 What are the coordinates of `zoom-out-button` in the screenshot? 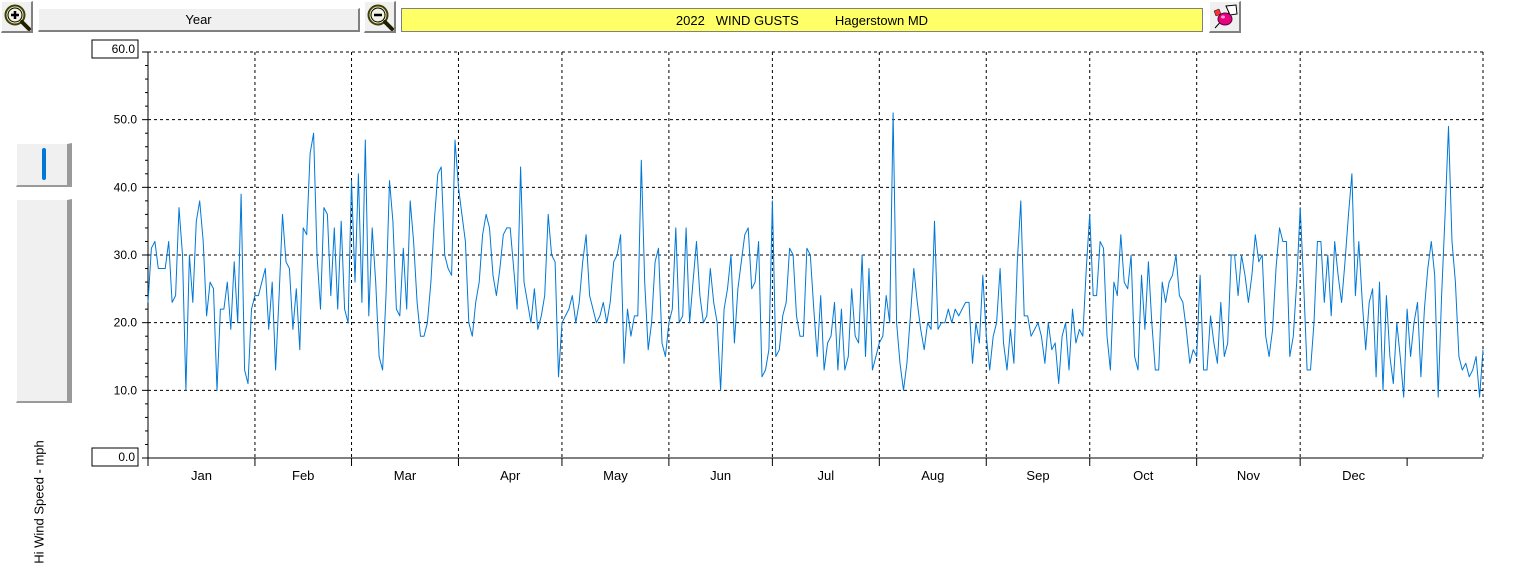 It's located at (380, 17).